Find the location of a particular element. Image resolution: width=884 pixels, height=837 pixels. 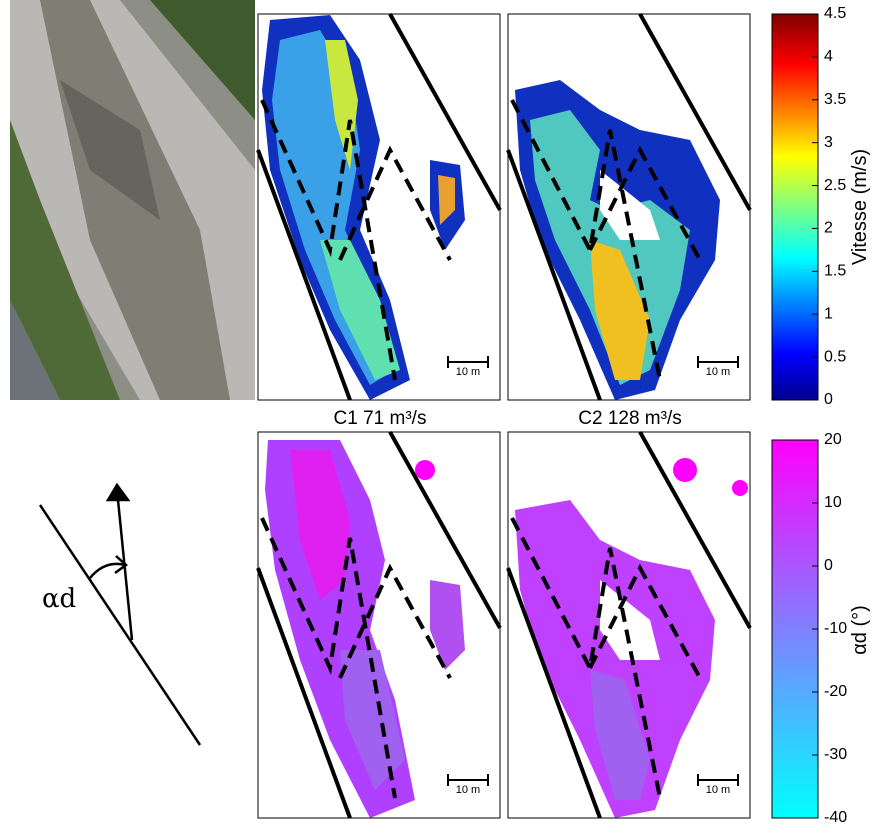

colorbar-tick-label: 2 is located at coordinates (828, 228).